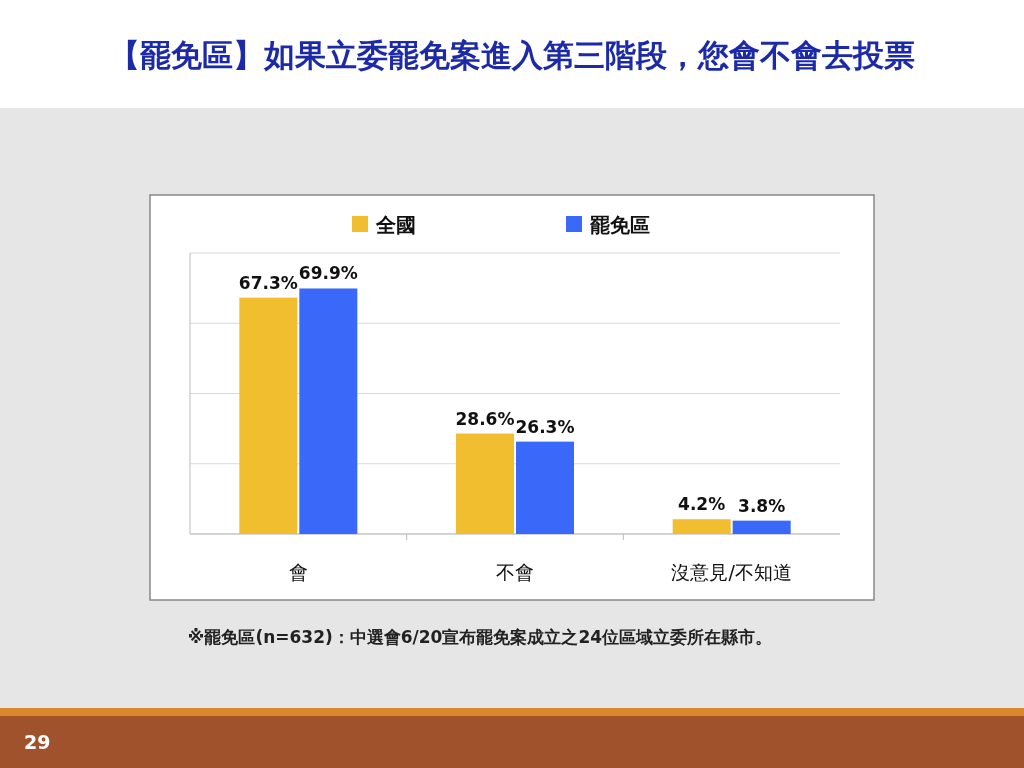 This screenshot has height=768, width=1024. I want to click on data-label: 3.8%, so click(762, 505).